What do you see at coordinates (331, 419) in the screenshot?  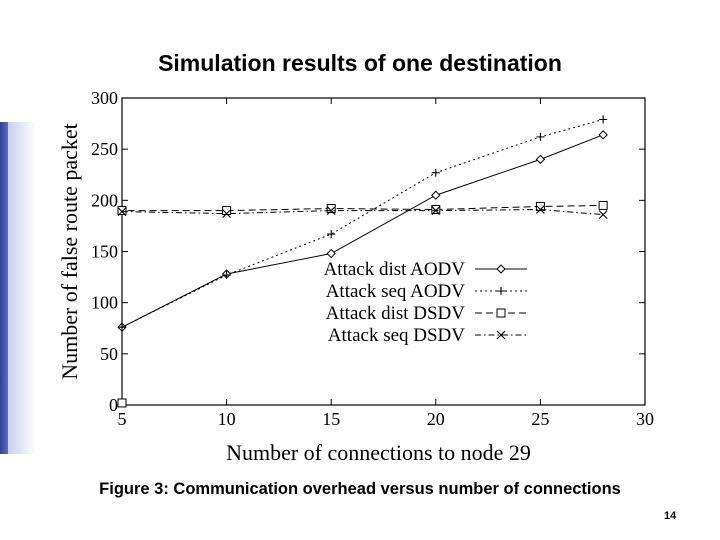 I see `x-tick-label: 15` at bounding box center [331, 419].